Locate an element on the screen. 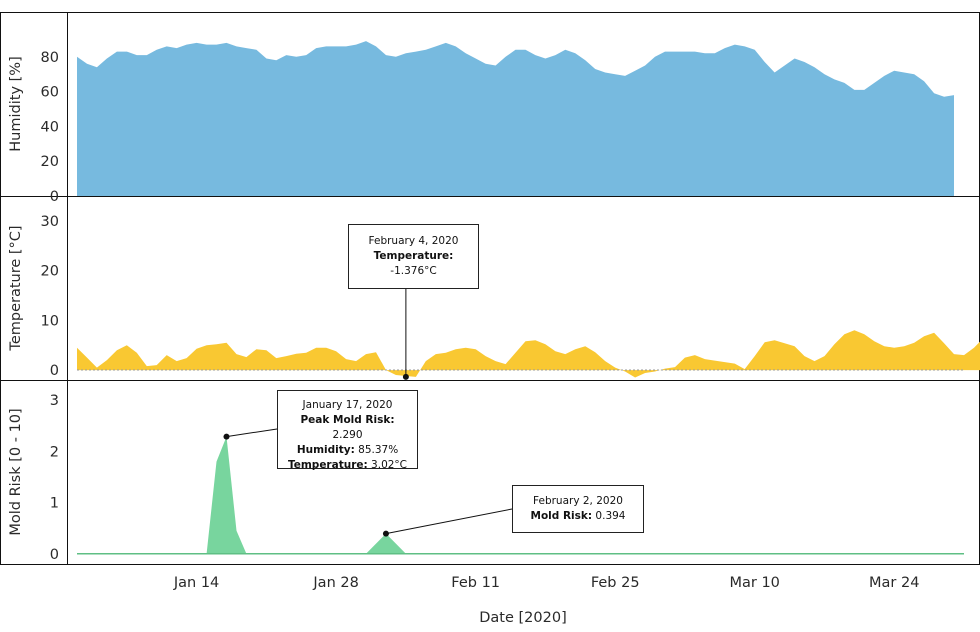 This screenshot has height=632, width=980. x-tick-label: Feb 25 is located at coordinates (615, 583).